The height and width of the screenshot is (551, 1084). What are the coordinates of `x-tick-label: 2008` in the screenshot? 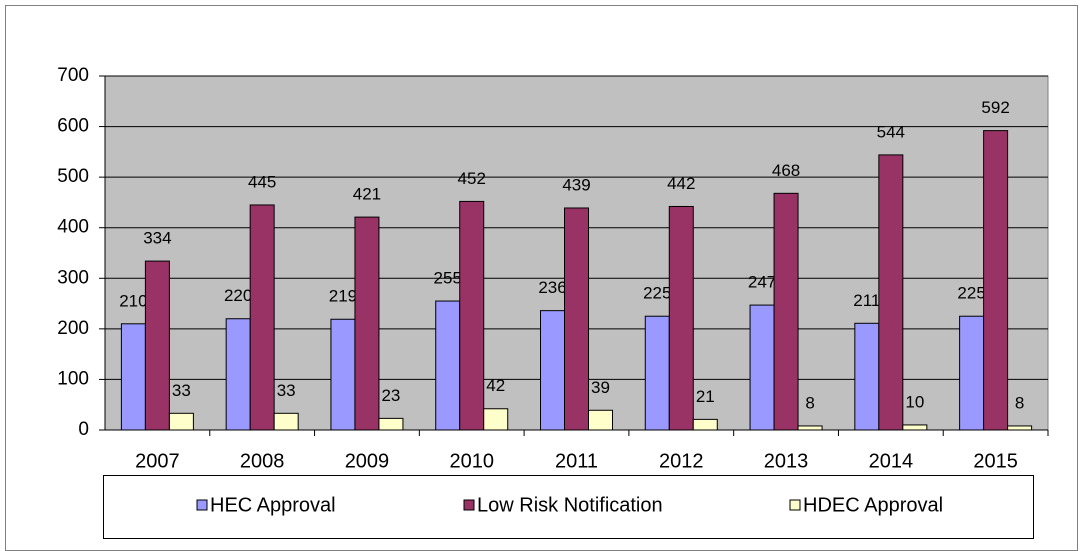 It's located at (262, 461).